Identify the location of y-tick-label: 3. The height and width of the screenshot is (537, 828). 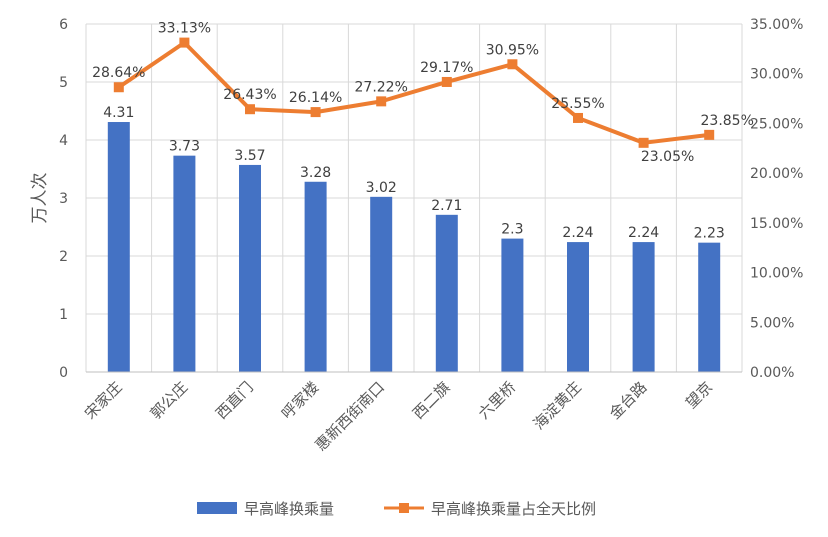
(63, 199).